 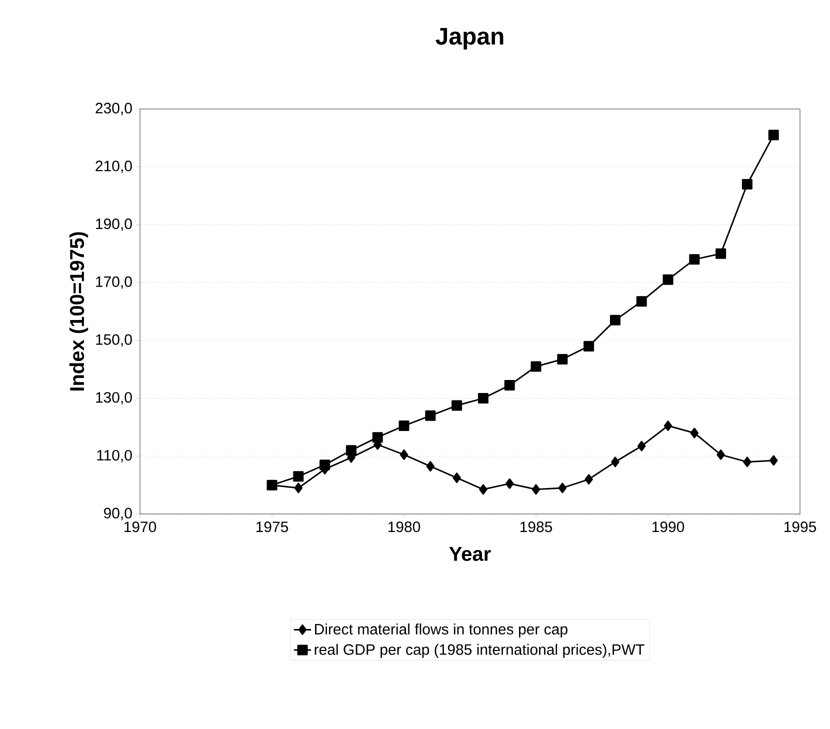 What do you see at coordinates (479, 651) in the screenshot?
I see `legend-label: real GDP per cap (1985 international prices),PWT` at bounding box center [479, 651].